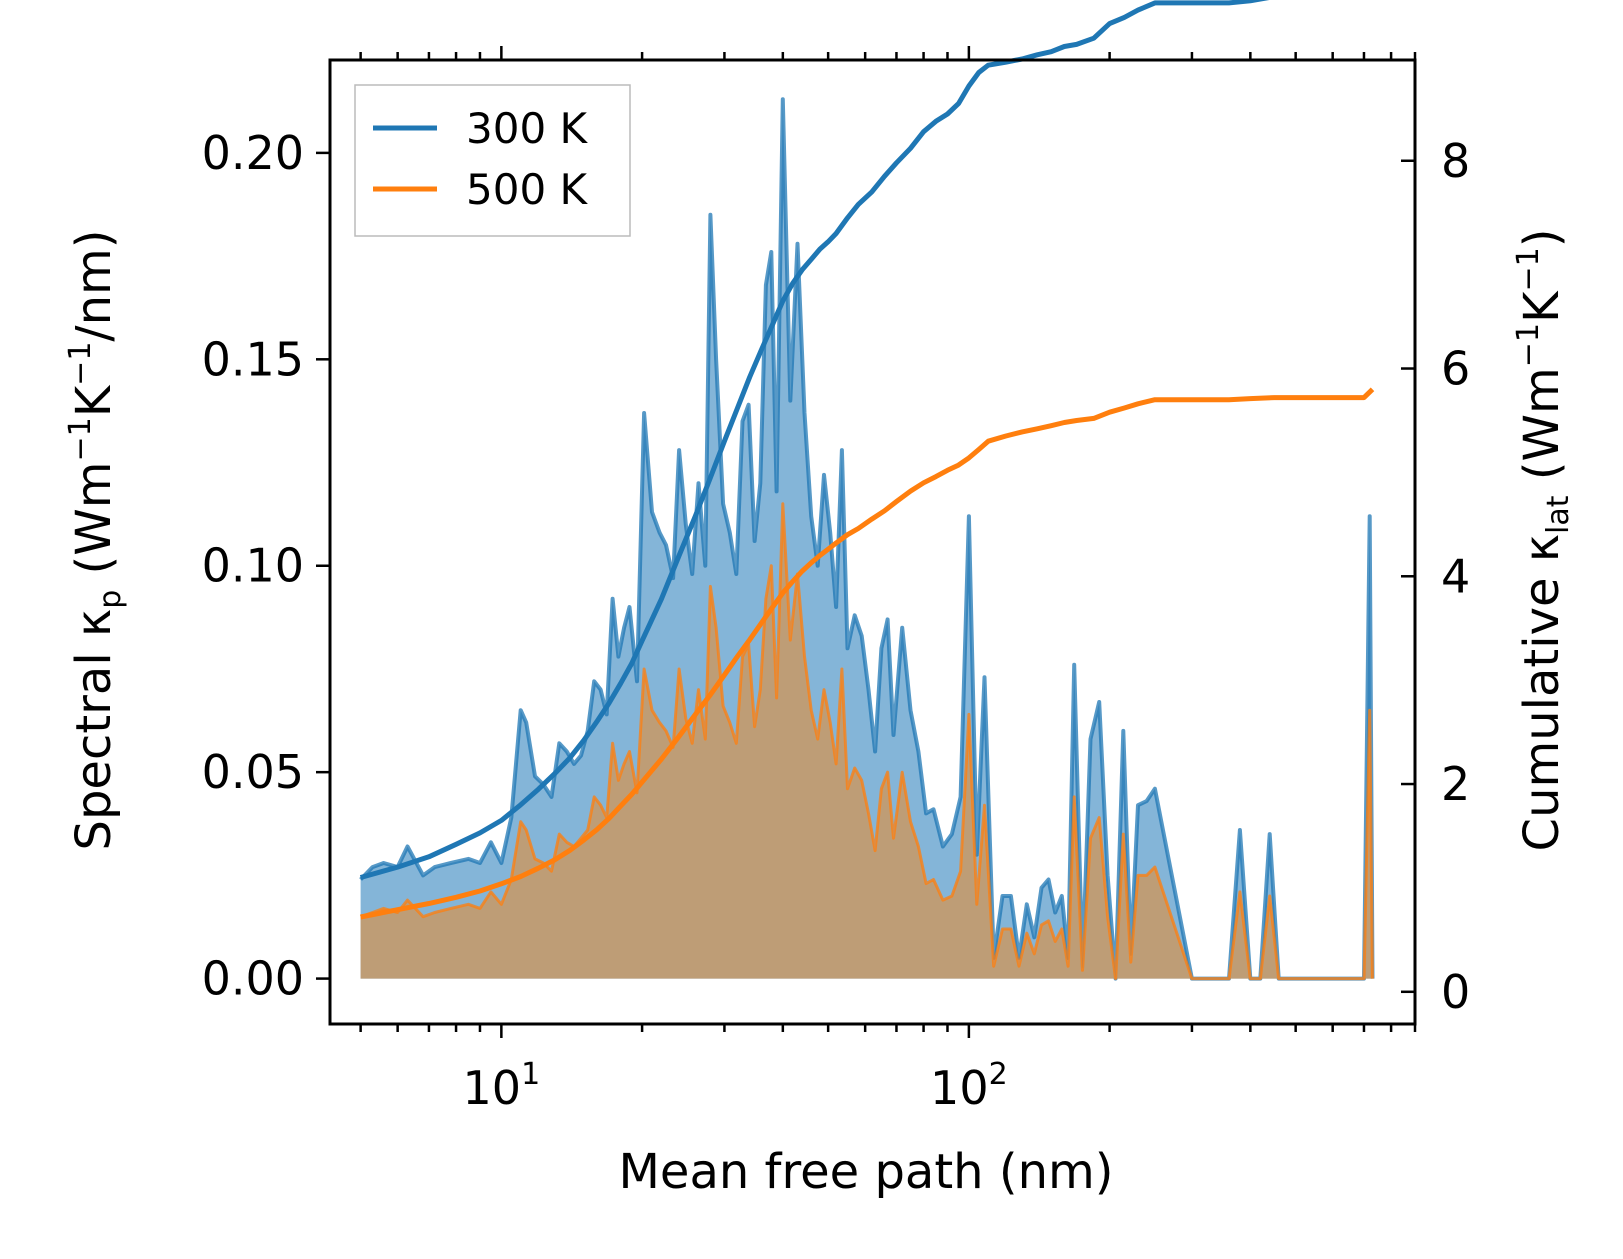  What do you see at coordinates (1455, 369) in the screenshot?
I see `y-right-tick-label: 6` at bounding box center [1455, 369].